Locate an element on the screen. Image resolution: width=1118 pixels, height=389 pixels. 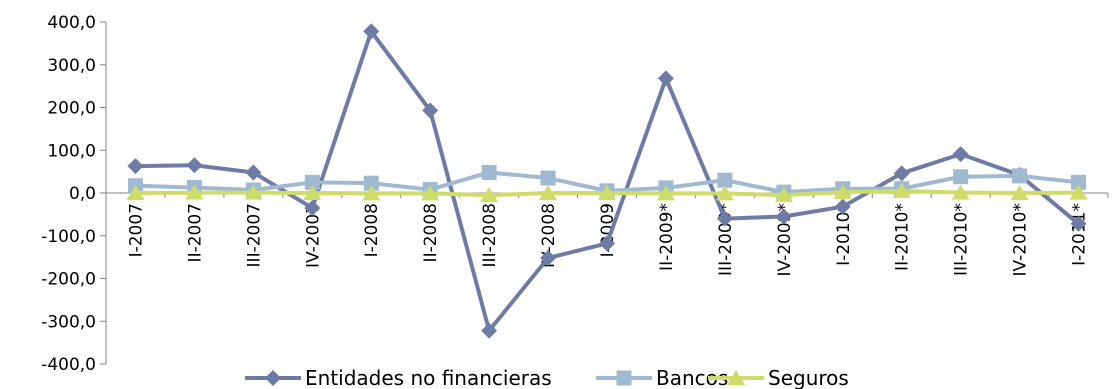
y-tick-label: -300,0 is located at coordinates (68, 322).